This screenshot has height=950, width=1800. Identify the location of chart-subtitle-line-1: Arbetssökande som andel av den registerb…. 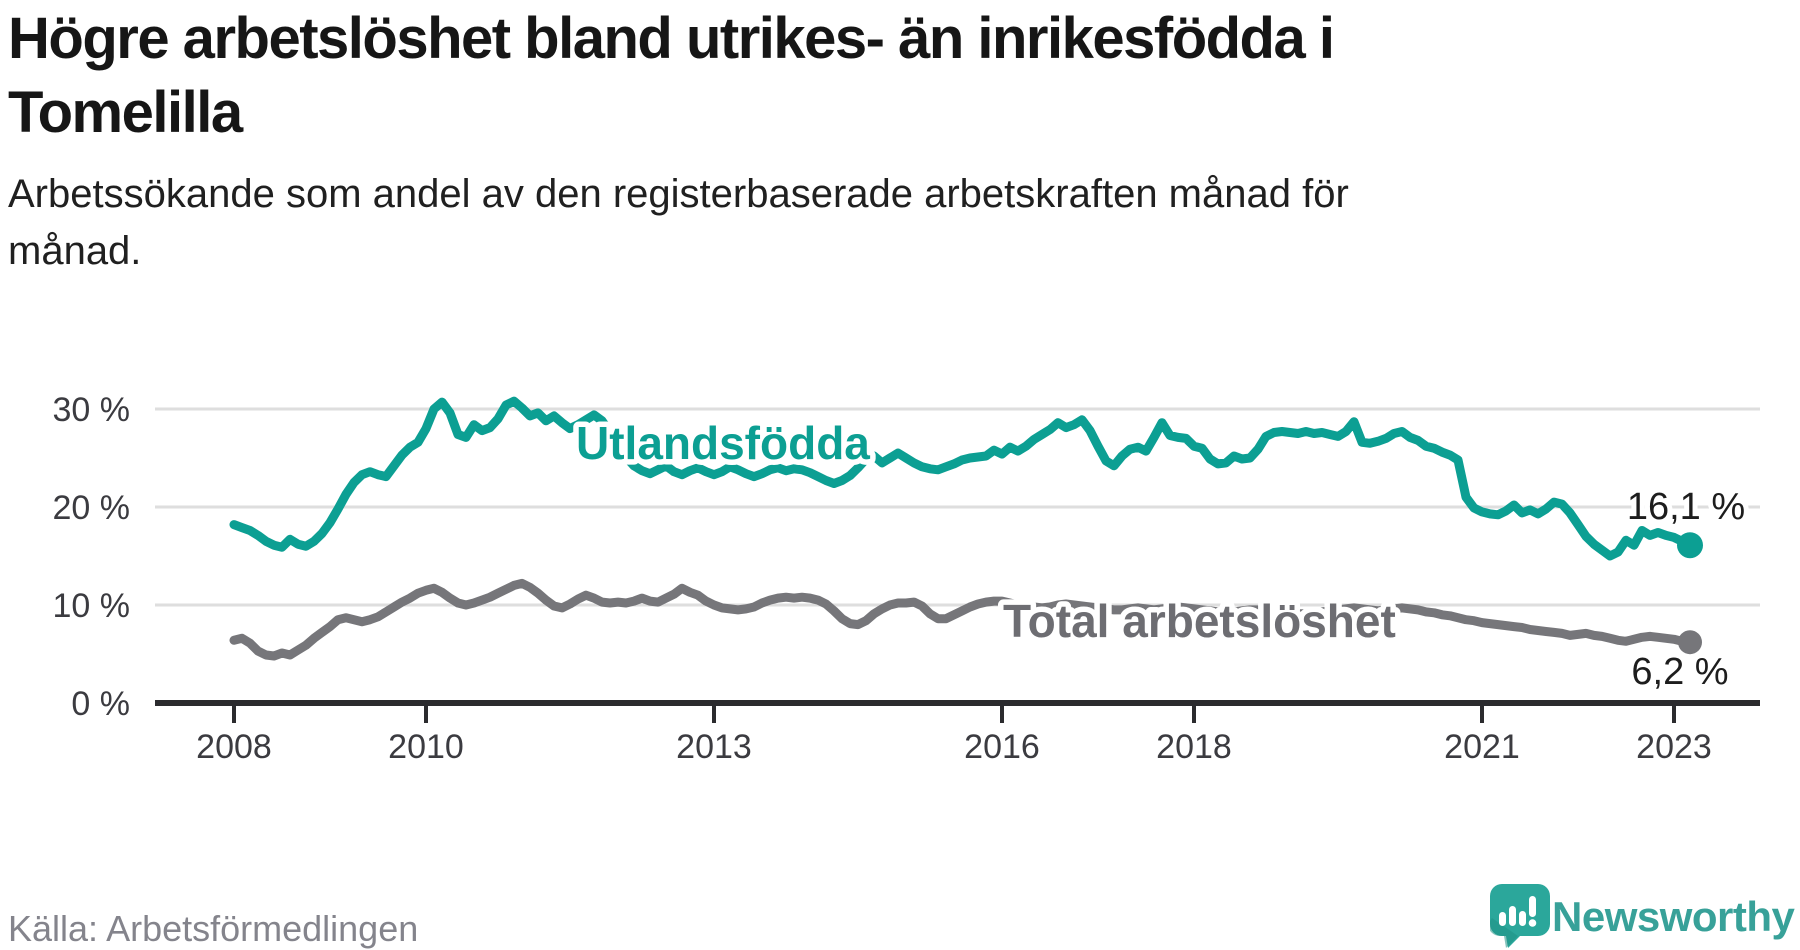
(678, 194).